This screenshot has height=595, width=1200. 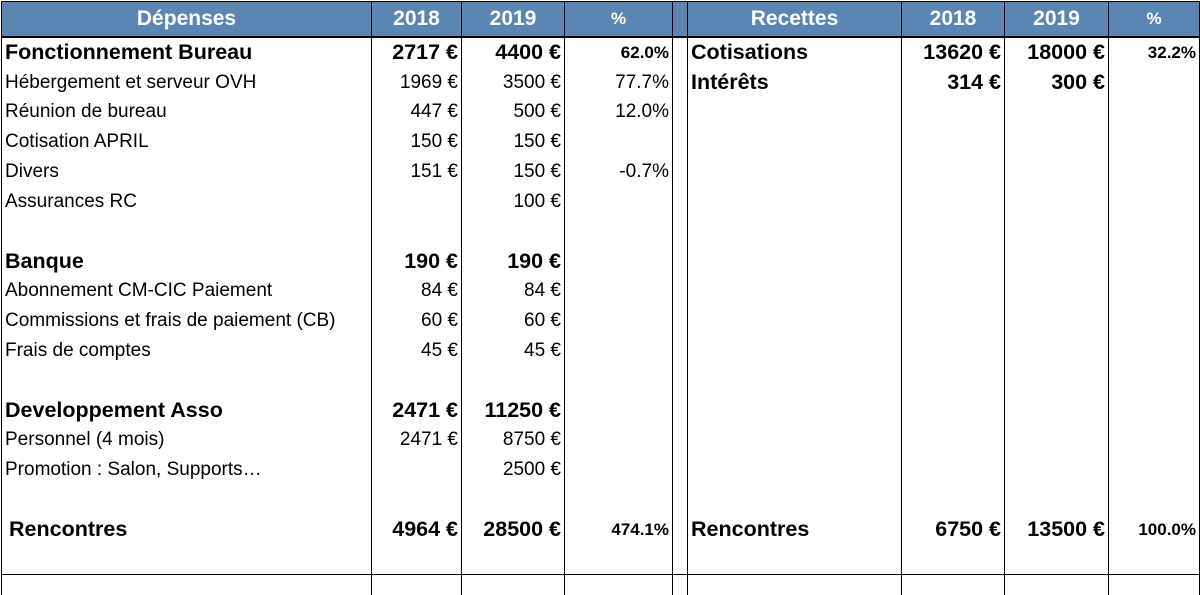 I want to click on depense-label: Developpement Asso, so click(x=186, y=410).